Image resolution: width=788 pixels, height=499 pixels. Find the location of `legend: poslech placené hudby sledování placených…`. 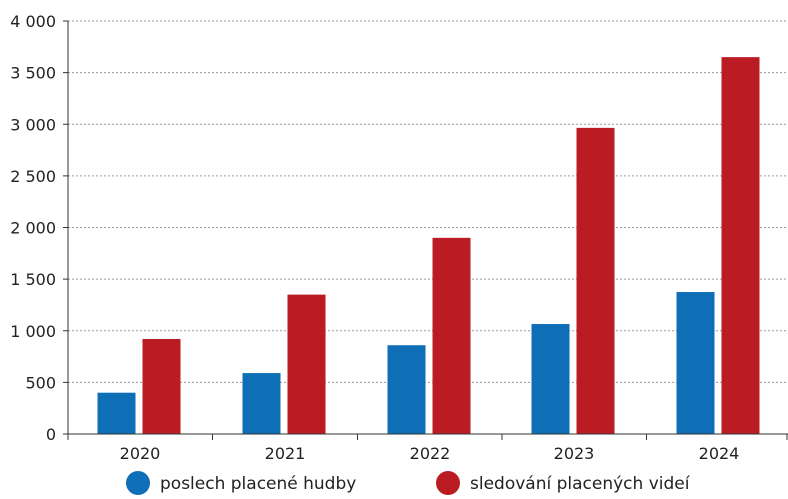

legend: poslech placené hudby sledování placených… is located at coordinates (408, 483).